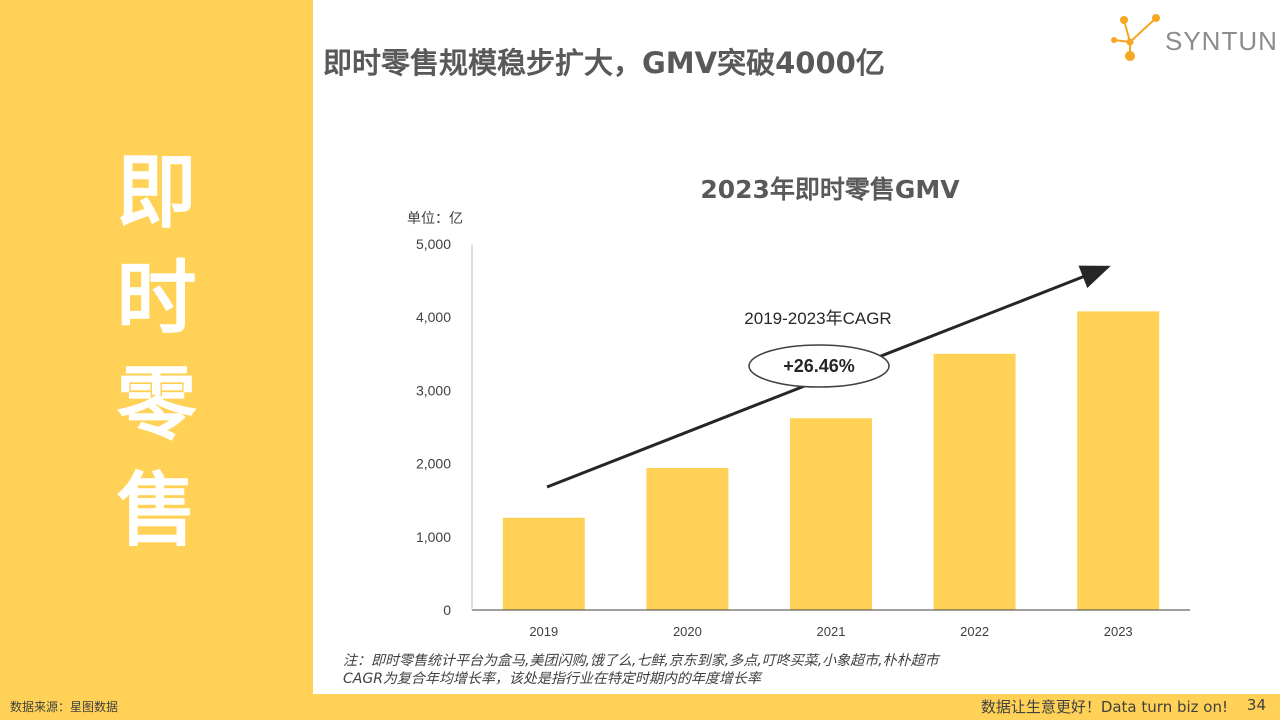 Image resolution: width=1280 pixels, height=720 pixels. What do you see at coordinates (687, 538) in the screenshot?
I see `bar-2020` at bounding box center [687, 538].